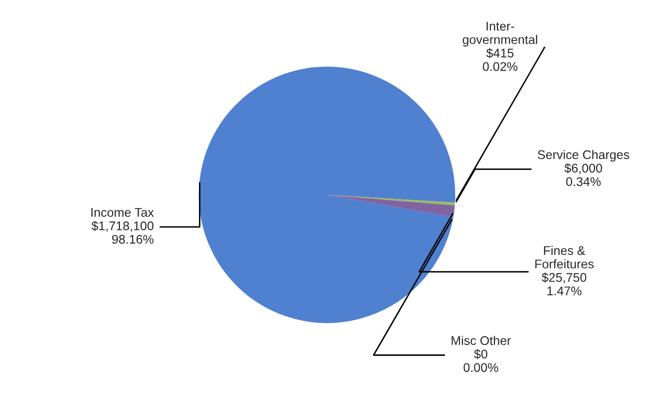 The height and width of the screenshot is (400, 663). What do you see at coordinates (500, 34) in the screenshot?
I see `slice-label: Inter- governmental` at bounding box center [500, 34].